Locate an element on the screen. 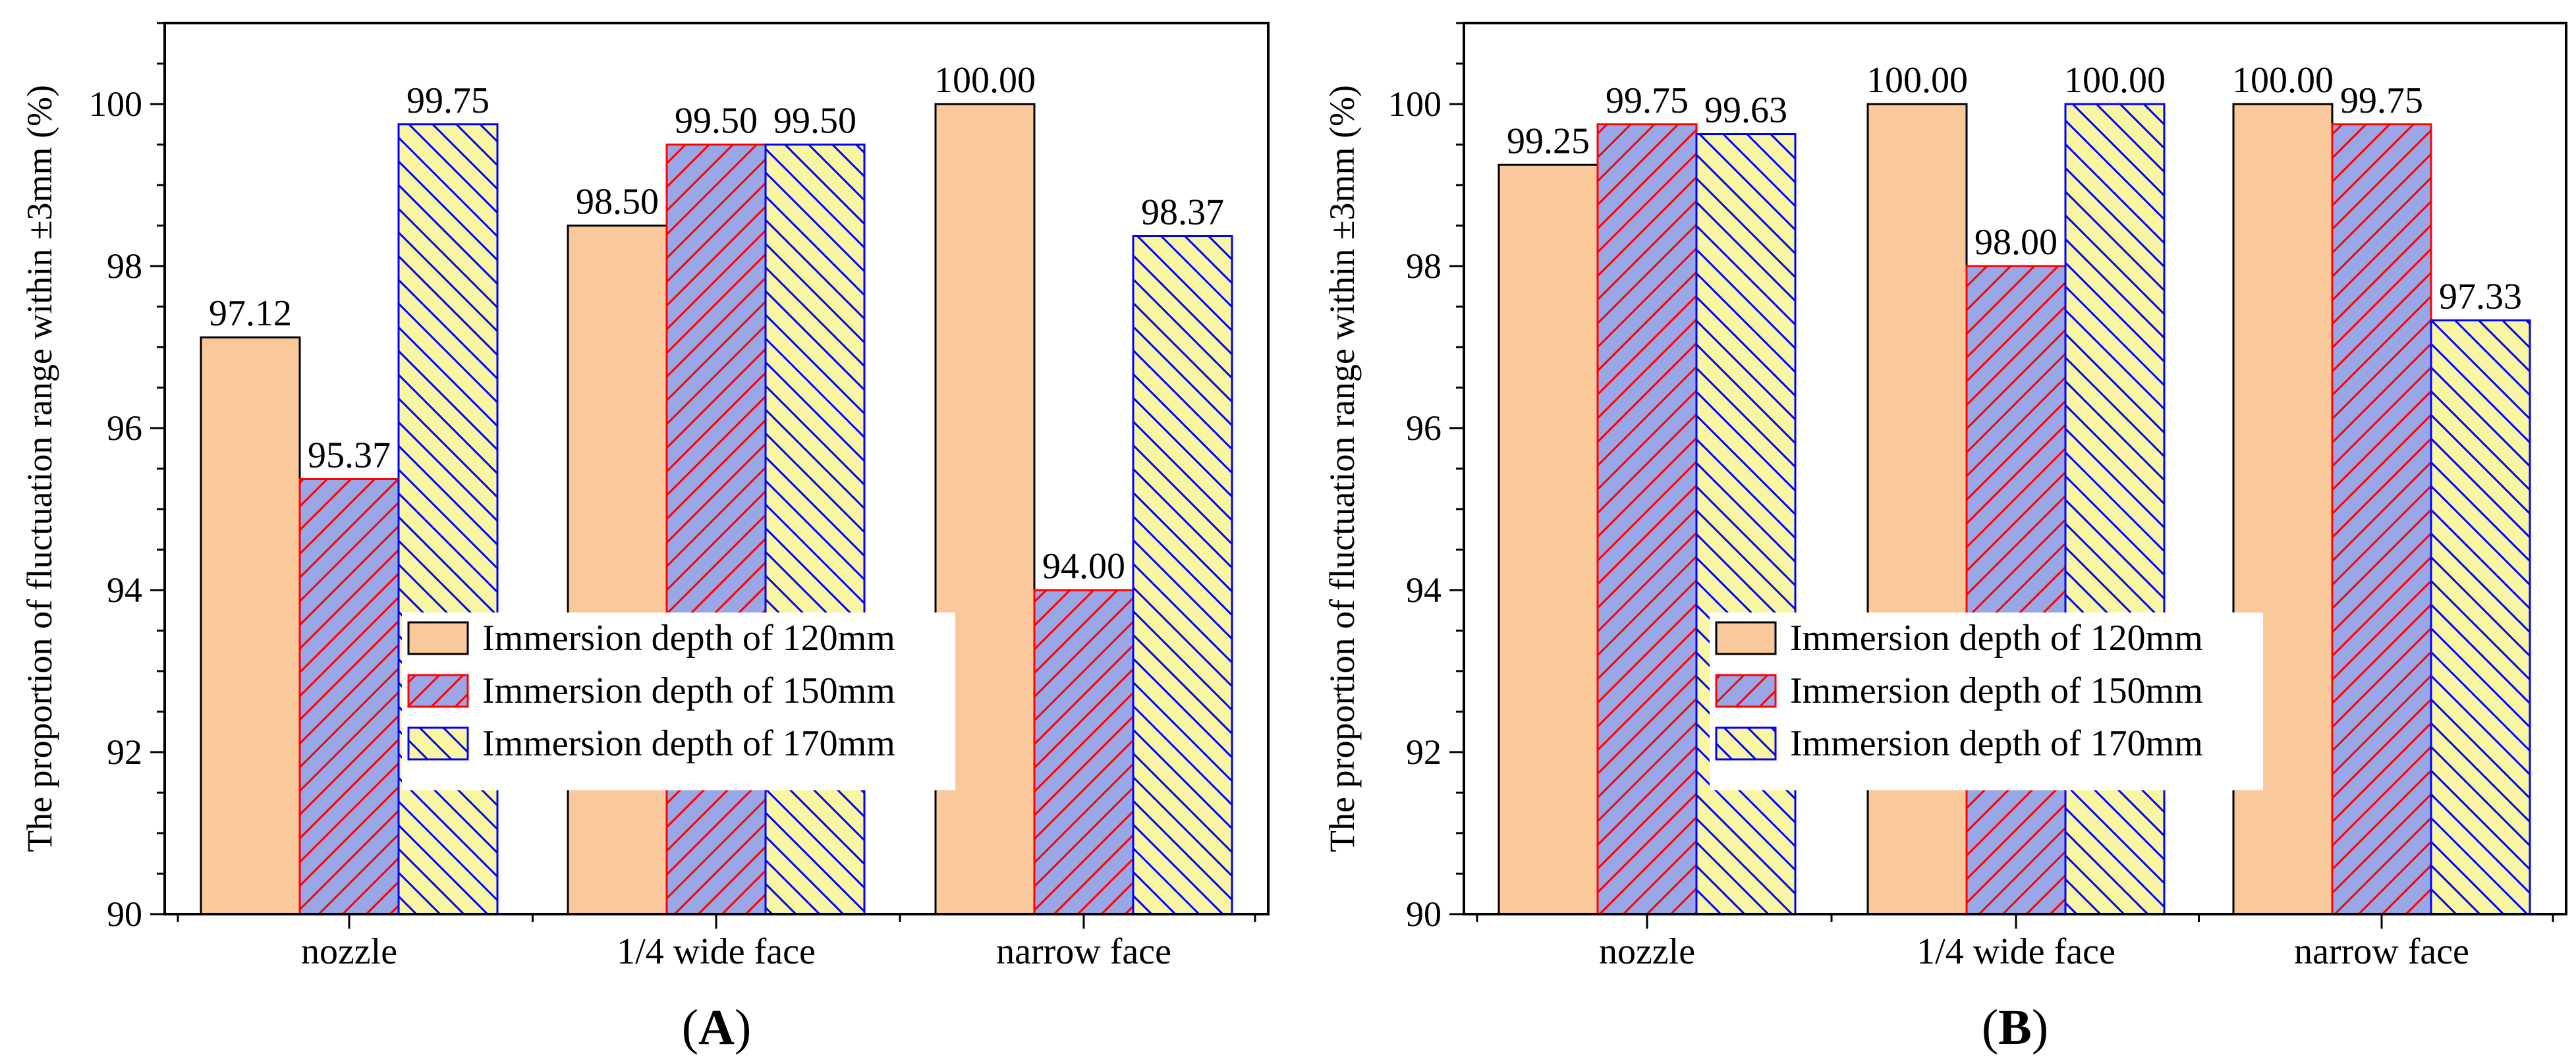 The width and height of the screenshot is (2576, 1061). y-tick-label: 98 is located at coordinates (124, 266).